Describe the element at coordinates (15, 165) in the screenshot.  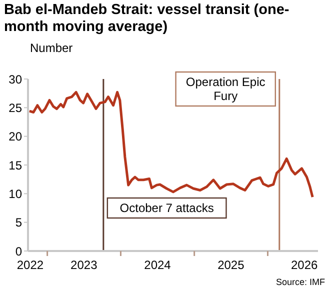
I see `y-tick-label: 15` at that location.